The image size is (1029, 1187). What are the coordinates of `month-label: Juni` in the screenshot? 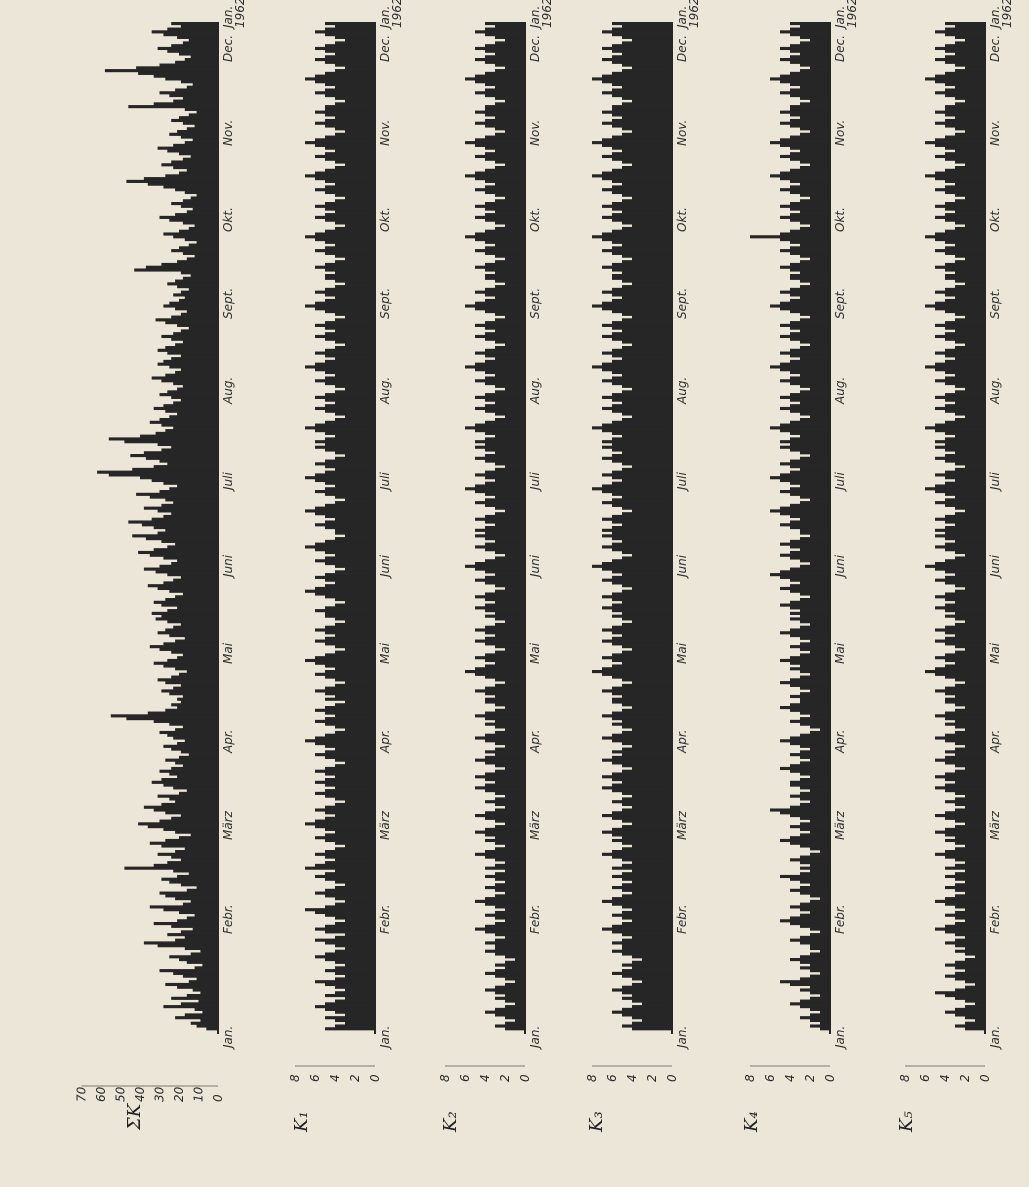 It's located at (385, 566).